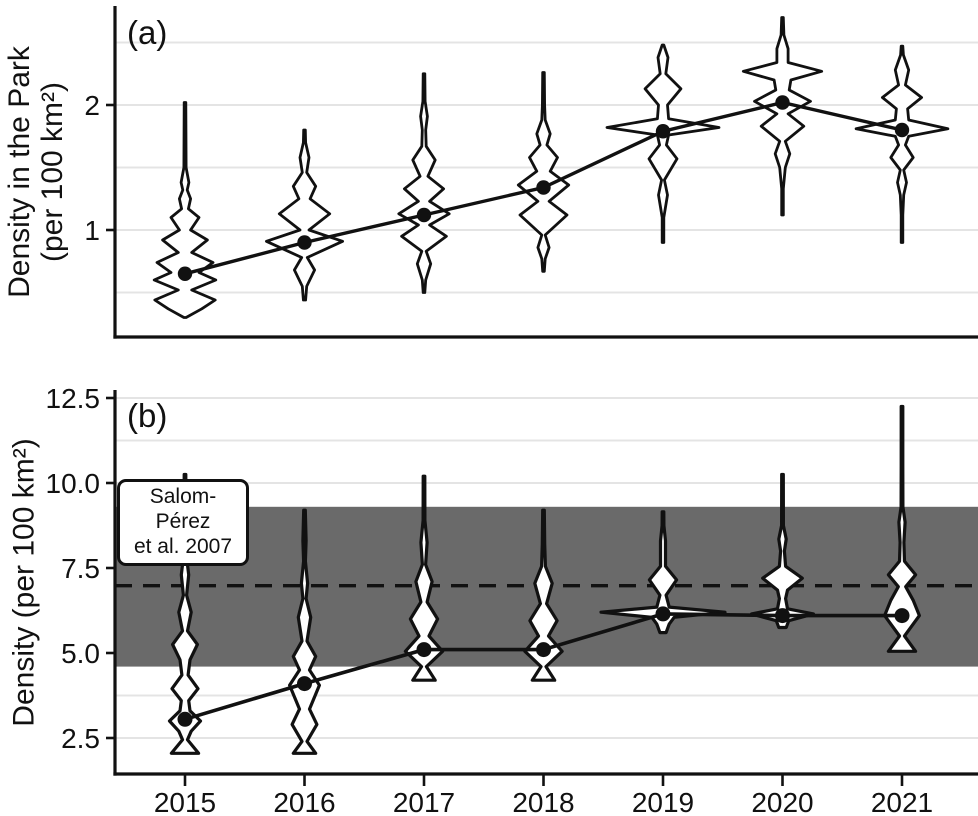 The height and width of the screenshot is (816, 978). I want to click on reference-annotation-line1: Salom-Pérez, so click(183, 509).